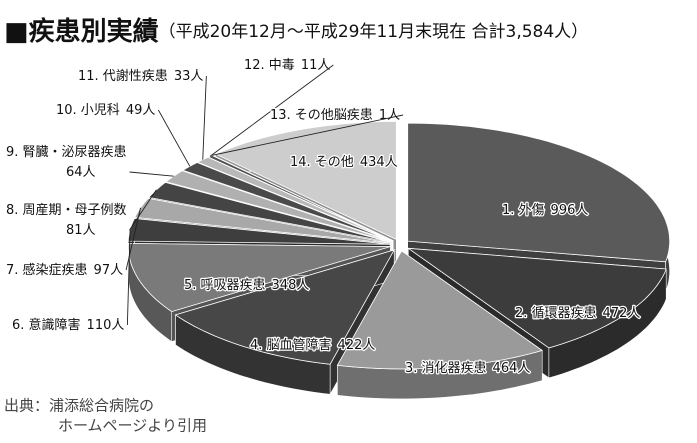  I want to click on value-label: 81人, so click(81, 230).